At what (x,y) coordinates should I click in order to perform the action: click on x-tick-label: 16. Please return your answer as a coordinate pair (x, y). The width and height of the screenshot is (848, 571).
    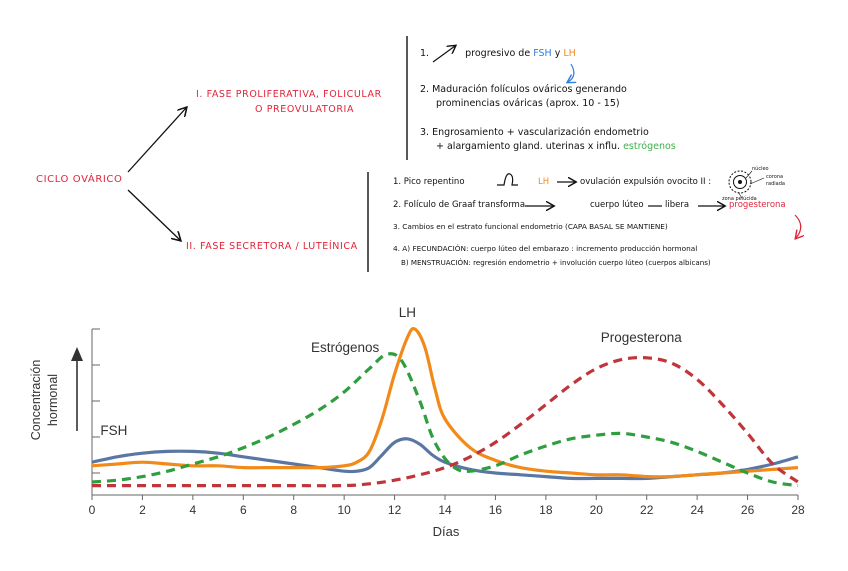
    Looking at the image, I should click on (496, 510).